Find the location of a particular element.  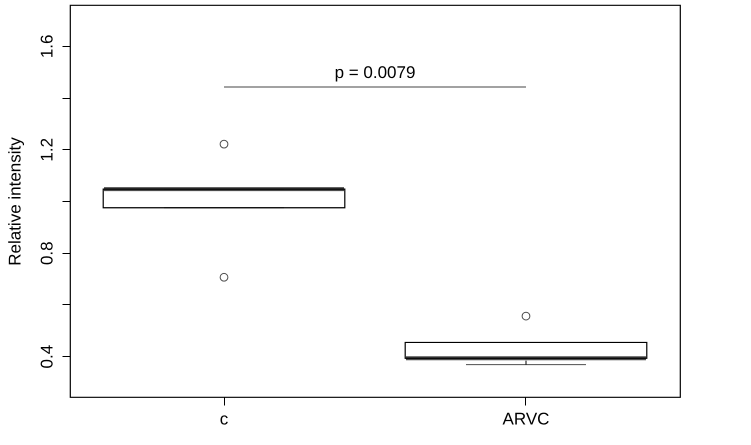

y-axis-title: Relative intensity is located at coordinates (15, 201).